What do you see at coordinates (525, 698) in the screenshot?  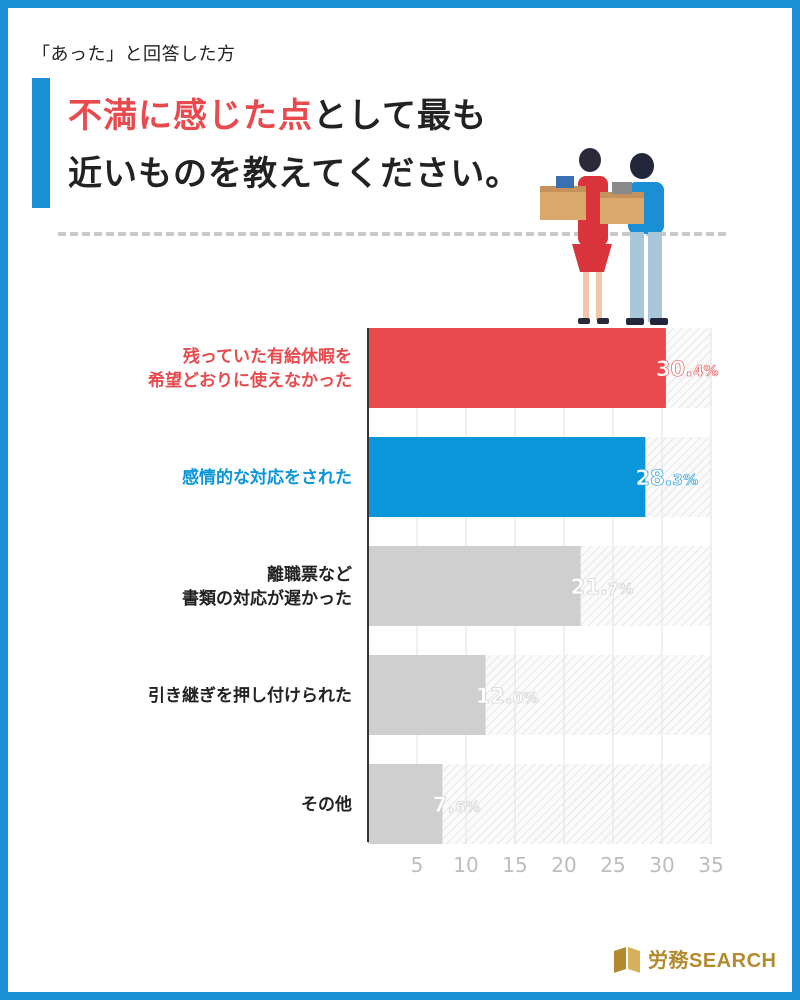 I see `value-decimal: 0%` at bounding box center [525, 698].